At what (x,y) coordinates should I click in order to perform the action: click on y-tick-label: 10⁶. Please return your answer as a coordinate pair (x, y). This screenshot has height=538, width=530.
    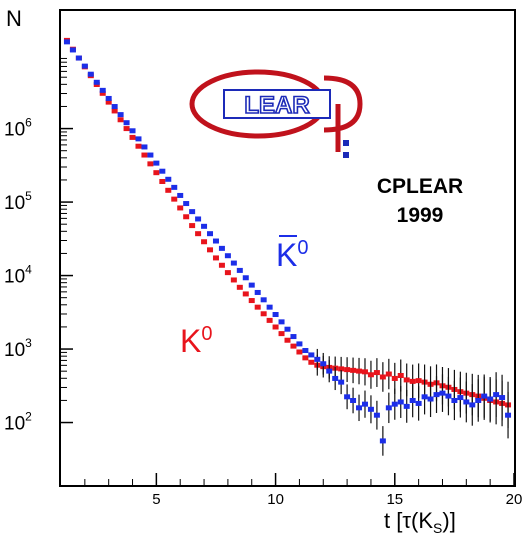
    Looking at the image, I should click on (18, 128).